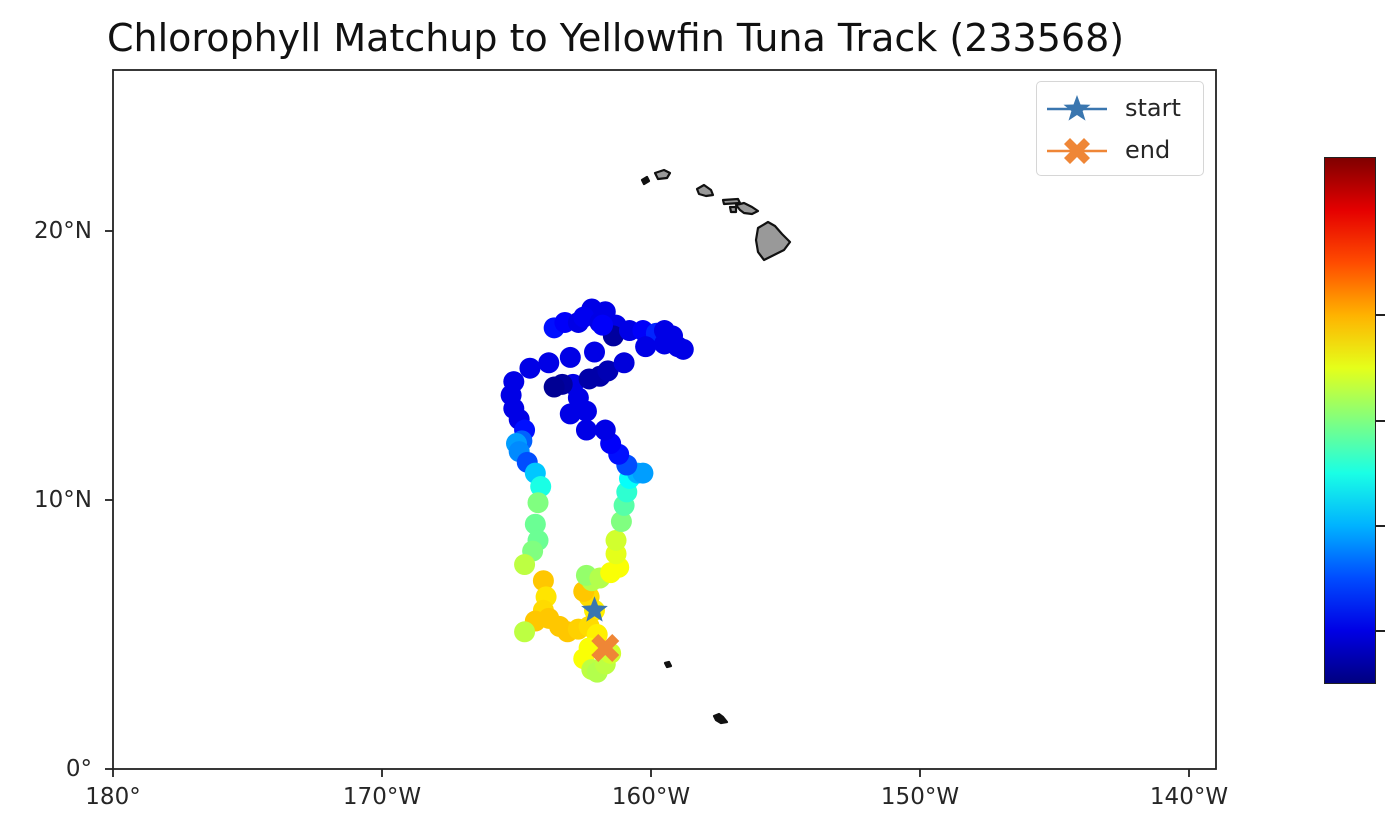  Describe the element at coordinates (113, 797) in the screenshot. I see `x-tick-label: 180°` at that location.